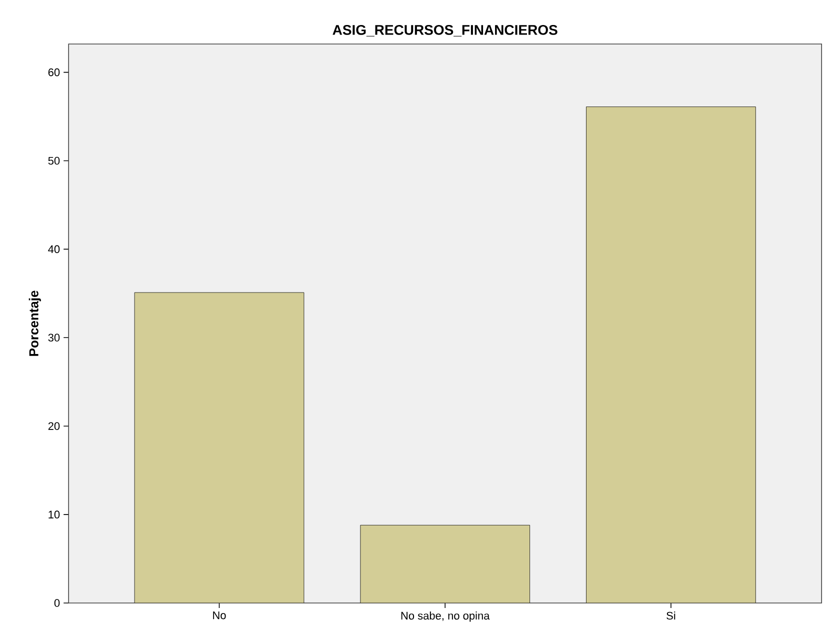 Image resolution: width=829 pixels, height=628 pixels. I want to click on y-tick-label: 30, so click(54, 338).